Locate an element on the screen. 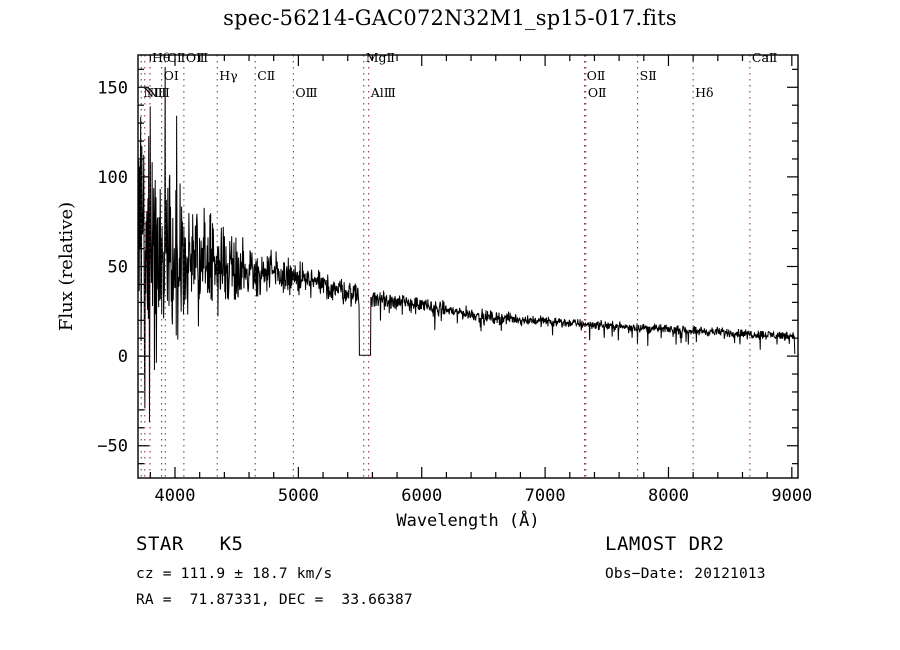 The width and height of the screenshot is (900, 650). y-tick-label: 100 is located at coordinates (112, 178).